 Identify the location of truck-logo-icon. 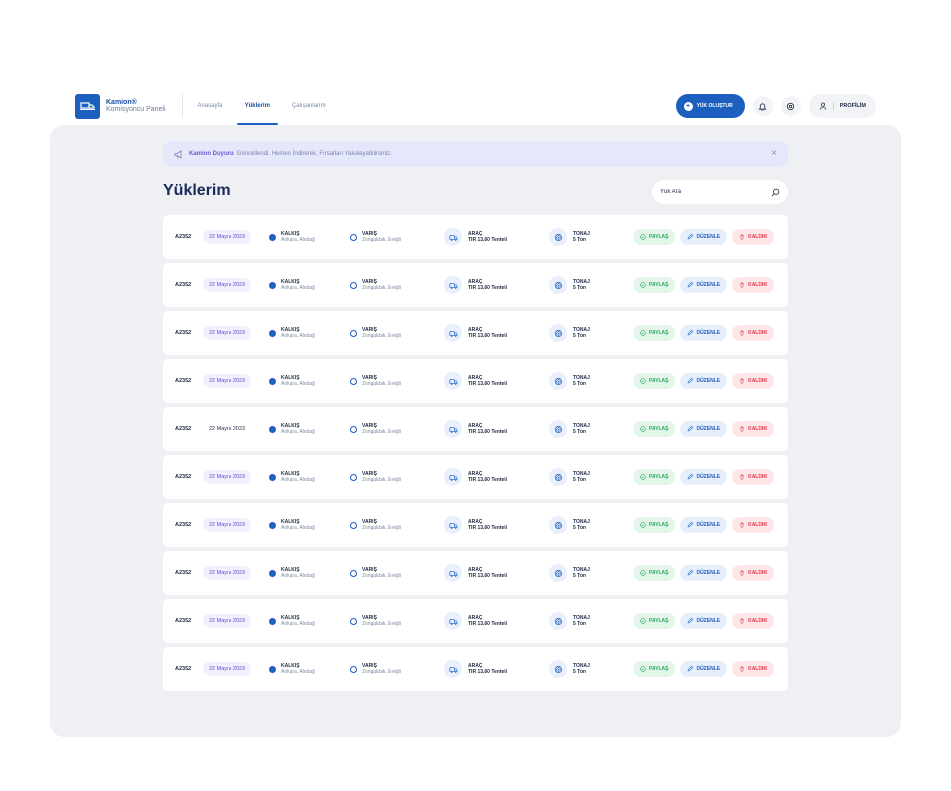
(87, 106).